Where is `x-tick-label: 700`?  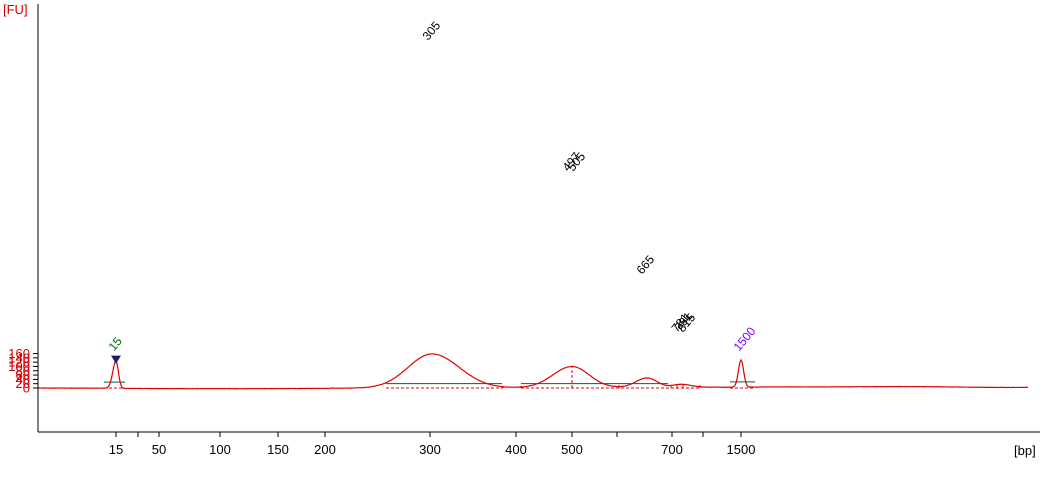 x-tick-label: 700 is located at coordinates (672, 449).